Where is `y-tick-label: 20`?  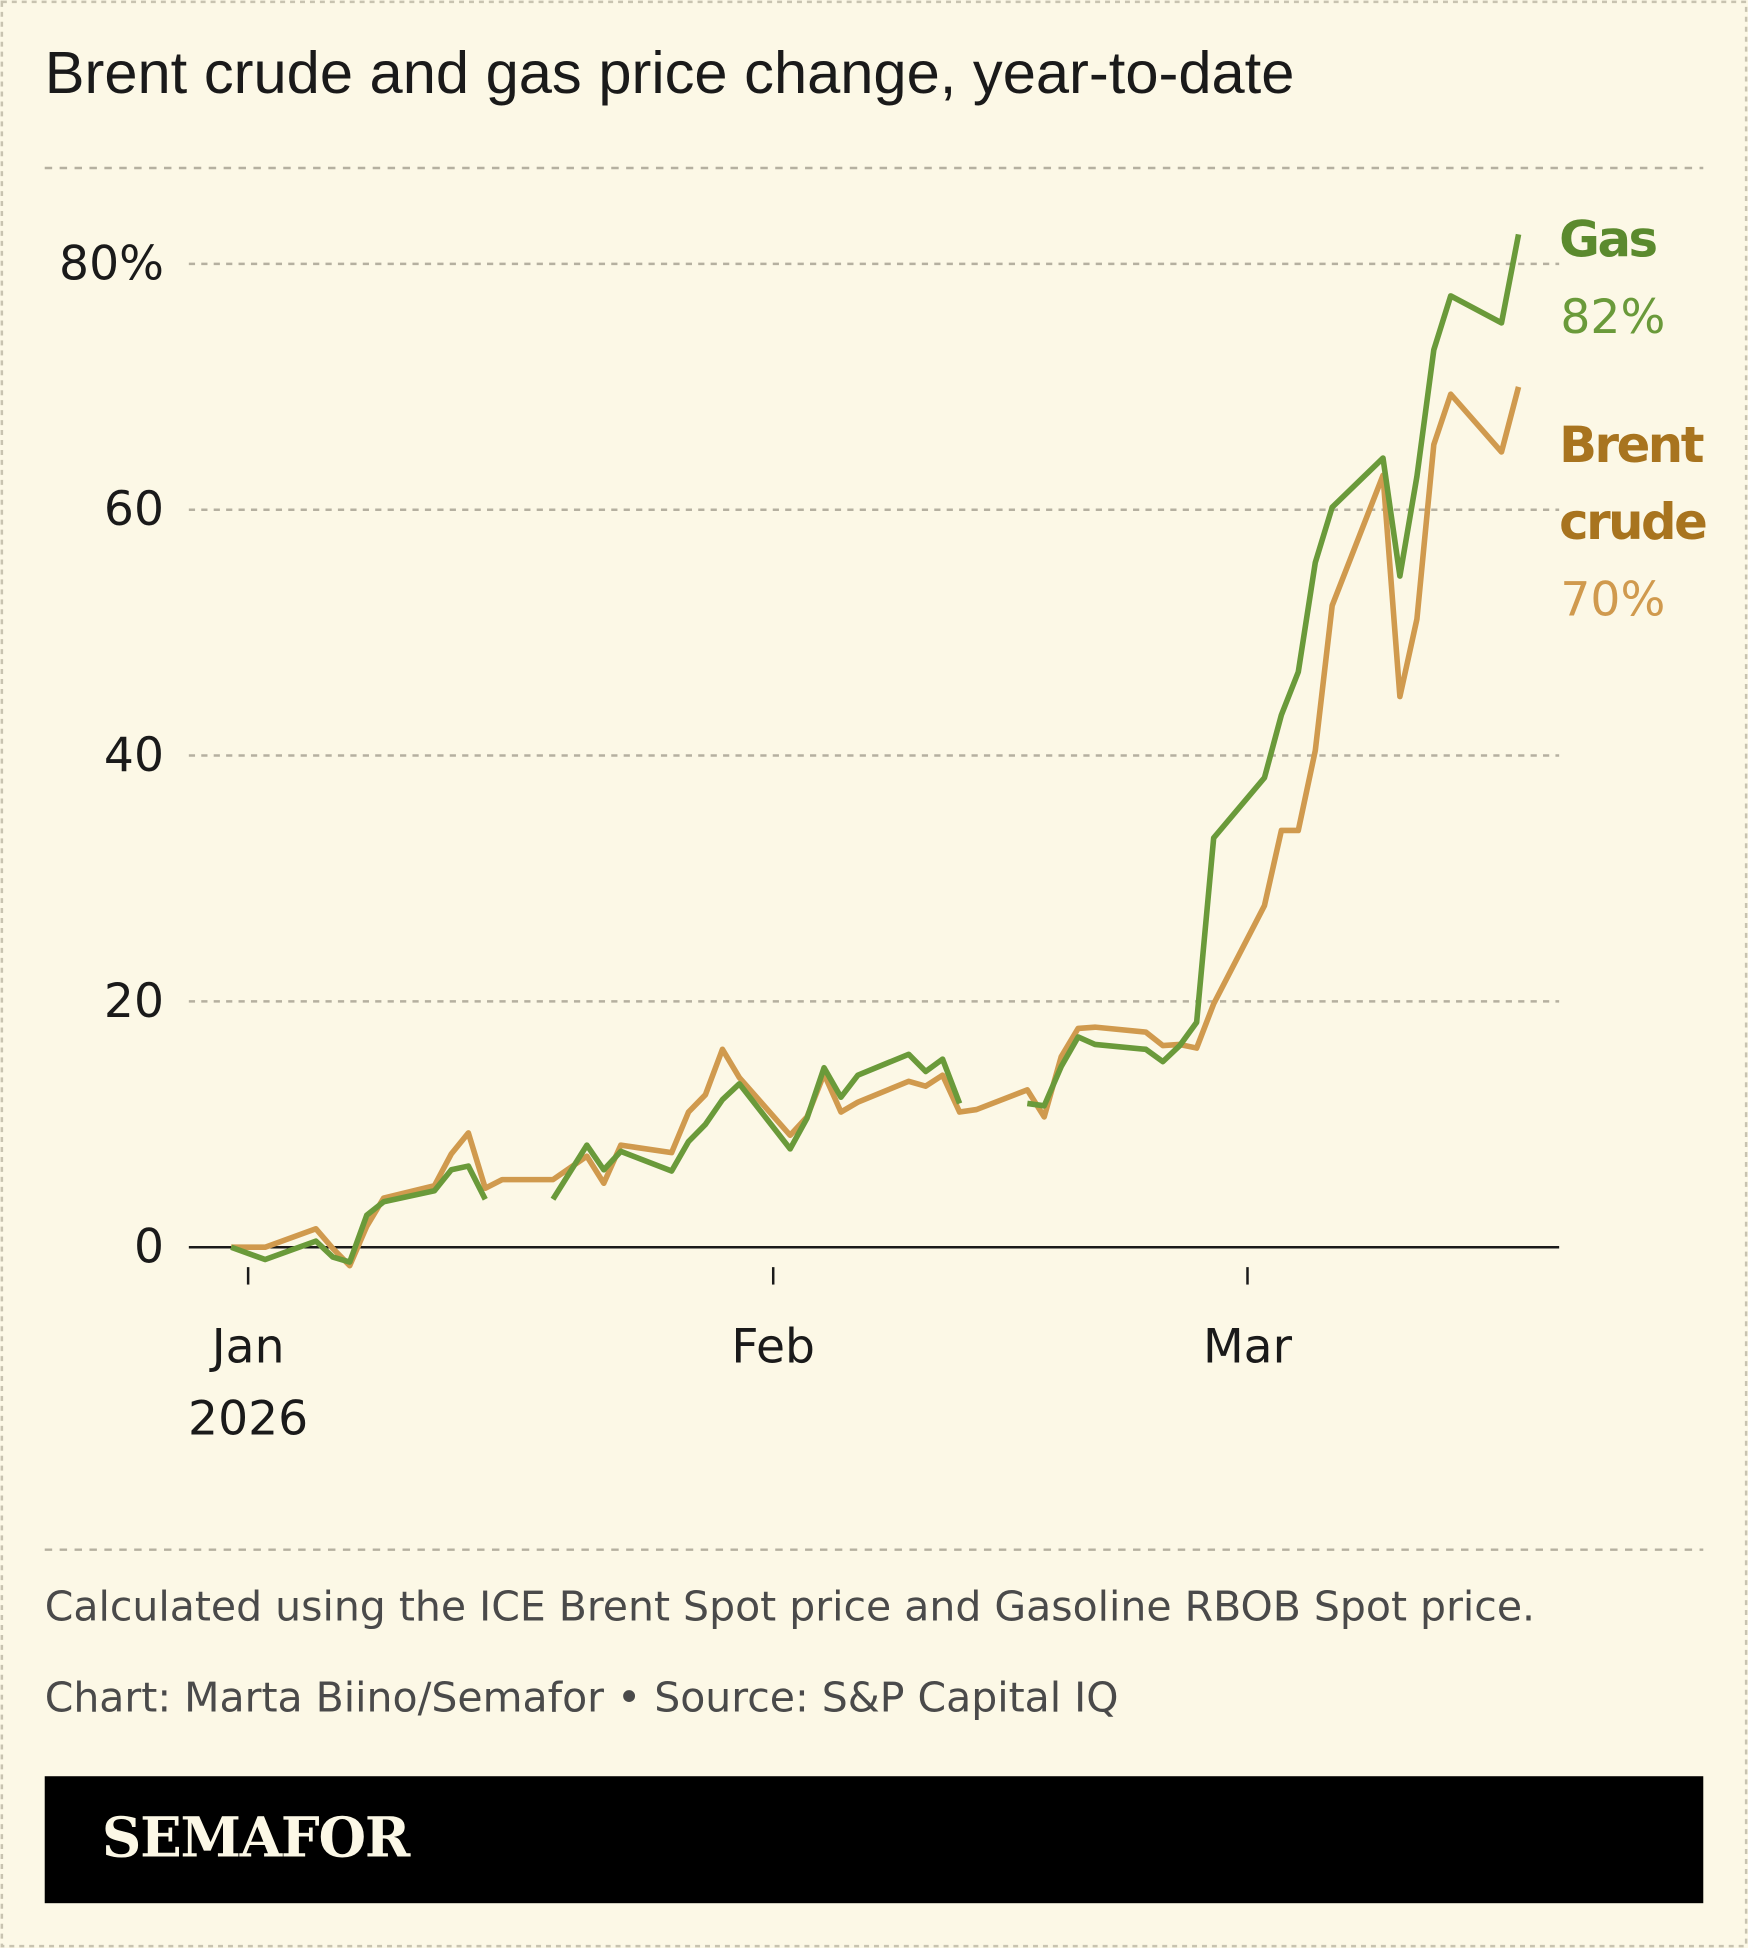
y-tick-label: 20 is located at coordinates (134, 1001).